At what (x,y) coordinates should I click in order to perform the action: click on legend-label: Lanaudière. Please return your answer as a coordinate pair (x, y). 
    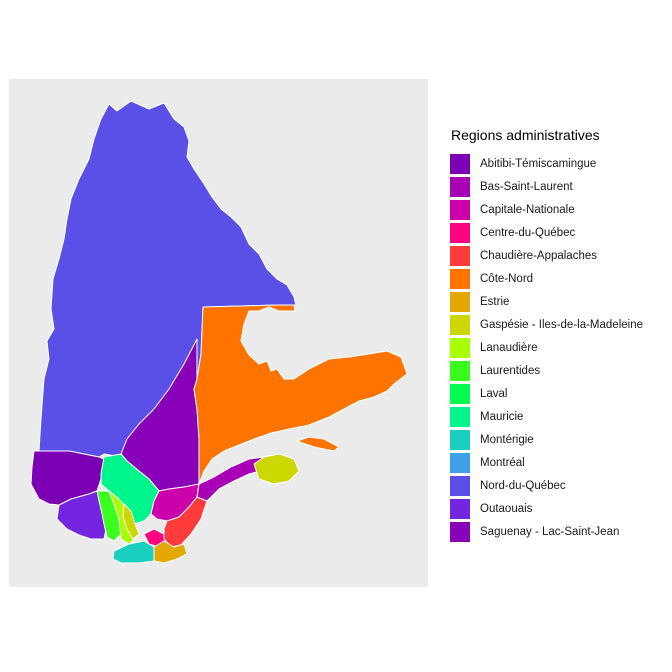
    Looking at the image, I should click on (509, 347).